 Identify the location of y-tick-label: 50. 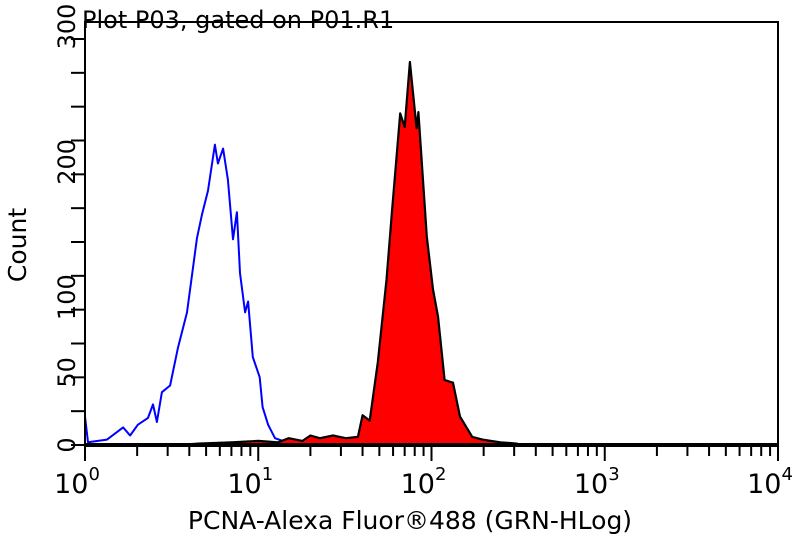
(67, 372).